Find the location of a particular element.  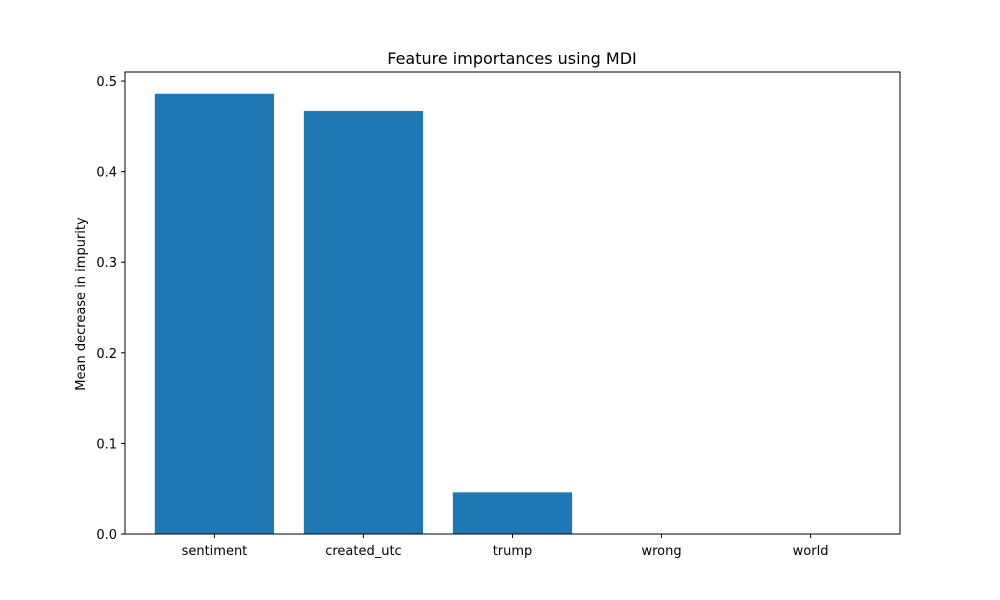

x-tick-label: wrong is located at coordinates (661, 551).